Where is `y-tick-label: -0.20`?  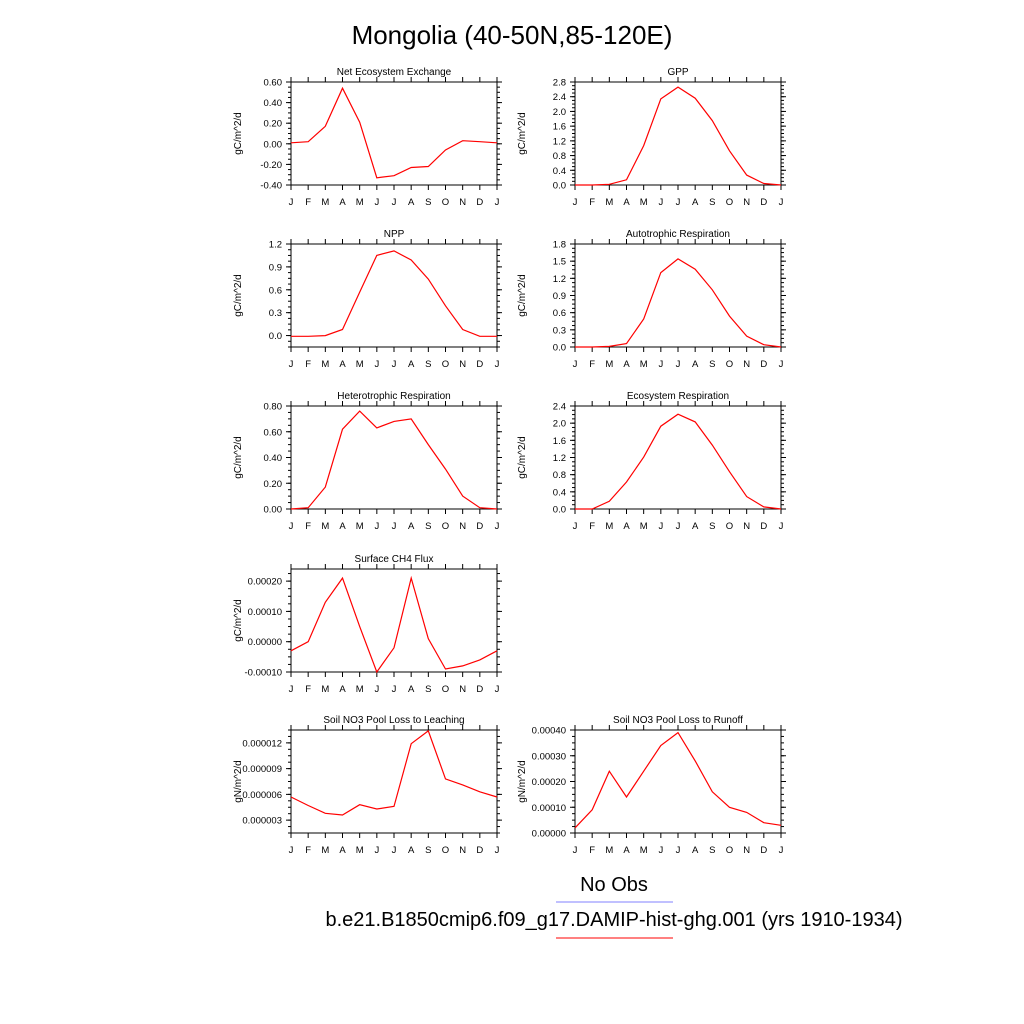 y-tick-label: -0.20 is located at coordinates (271, 165).